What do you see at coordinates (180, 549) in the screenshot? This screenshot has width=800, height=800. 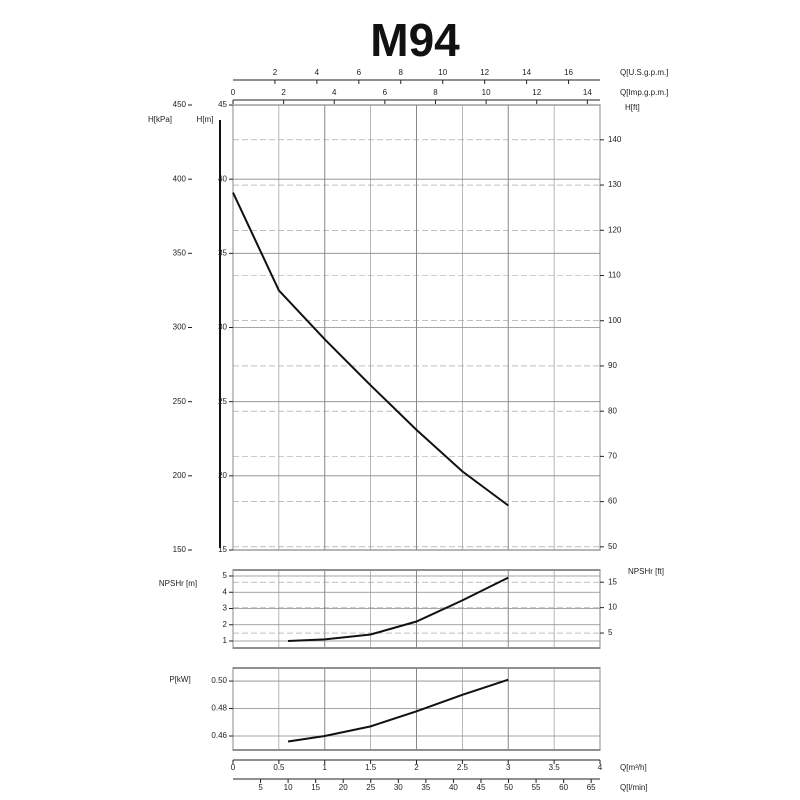 I see `y-tick-label: 150` at bounding box center [180, 549].